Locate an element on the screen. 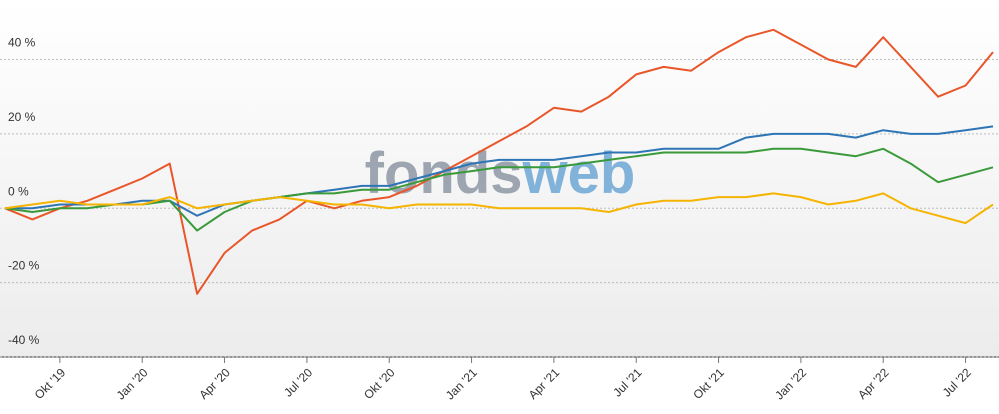 The height and width of the screenshot is (414, 999). x-tick-label: Okt '21 is located at coordinates (708, 383).